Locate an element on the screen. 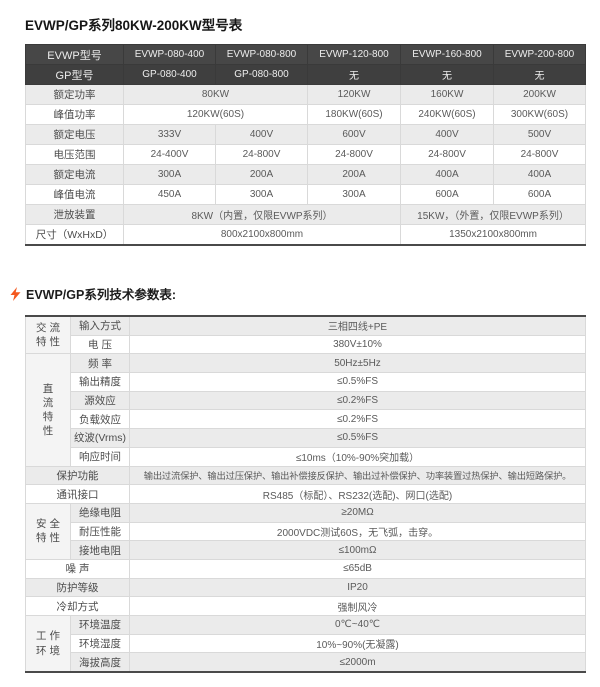 The width and height of the screenshot is (600, 687). model-table-cell: 200KW is located at coordinates (539, 94).